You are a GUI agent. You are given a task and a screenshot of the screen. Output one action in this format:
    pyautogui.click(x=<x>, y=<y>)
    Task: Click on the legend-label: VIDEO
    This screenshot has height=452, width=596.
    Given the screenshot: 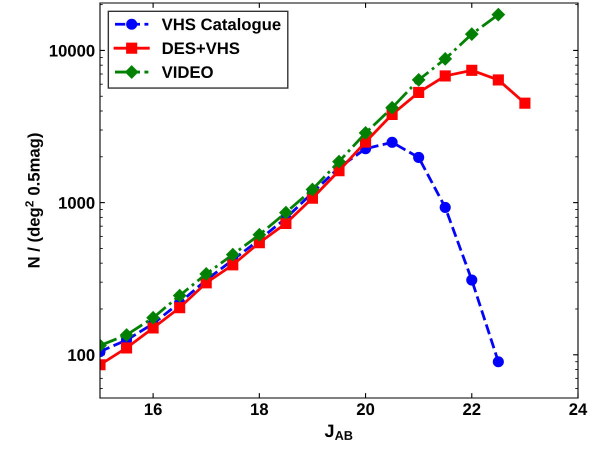 What is the action you would take?
    pyautogui.click(x=187, y=72)
    